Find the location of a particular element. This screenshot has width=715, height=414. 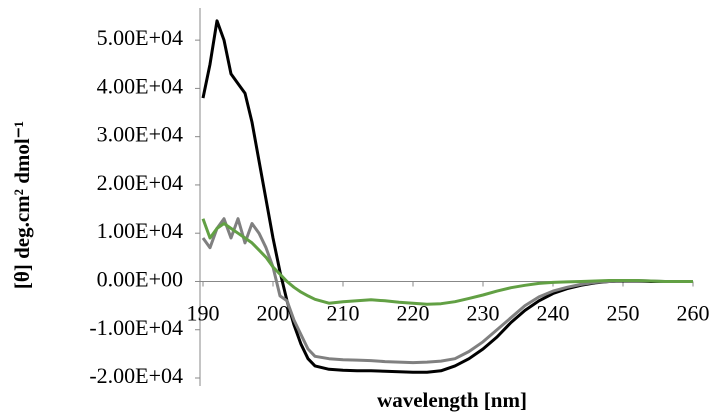

y-tick-label: 2.00E+04 is located at coordinates (140, 182).